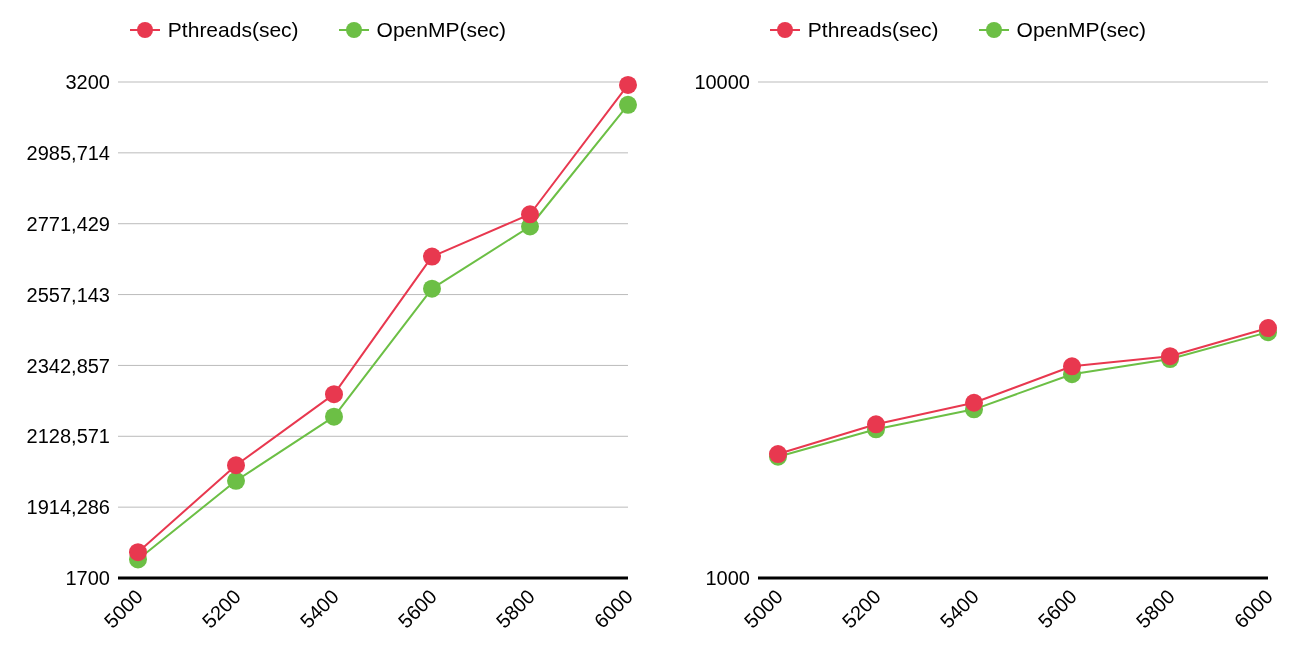 The width and height of the screenshot is (1302, 659). What do you see at coordinates (722, 82) in the screenshot?
I see `y-tick-label: 10000` at bounding box center [722, 82].